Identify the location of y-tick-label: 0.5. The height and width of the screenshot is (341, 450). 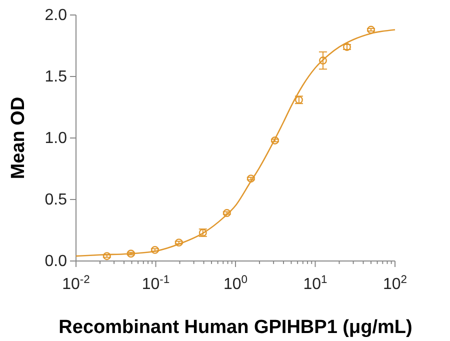
(56, 200).